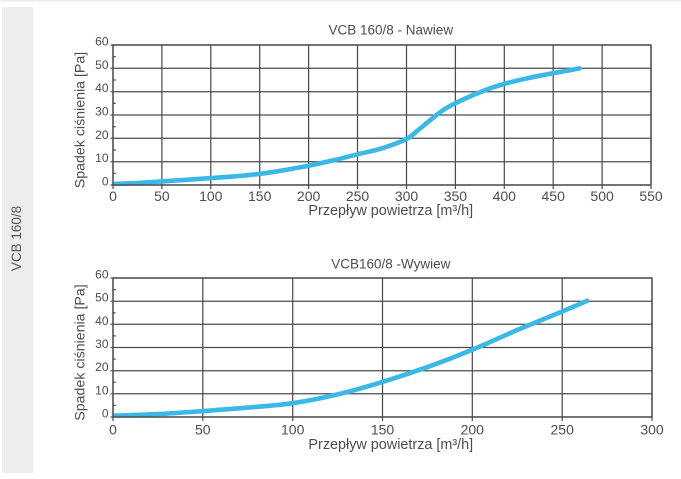 Image resolution: width=681 pixels, height=479 pixels. Describe the element at coordinates (390, 264) in the screenshot. I see `svg-text: VCB160/8 -Wywiew` at that location.